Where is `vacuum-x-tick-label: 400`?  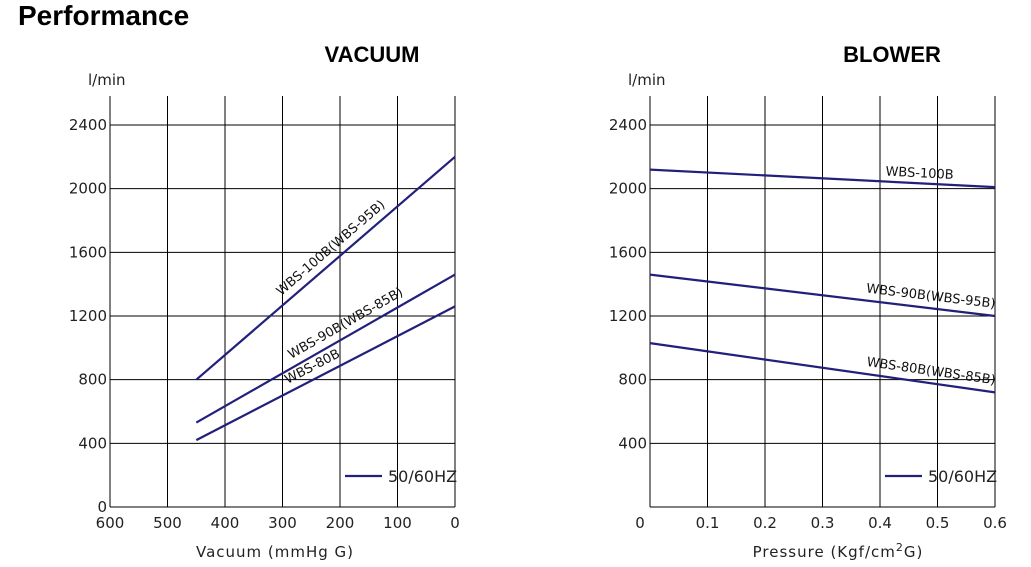 vacuum-x-tick-label: 400 is located at coordinates (225, 523).